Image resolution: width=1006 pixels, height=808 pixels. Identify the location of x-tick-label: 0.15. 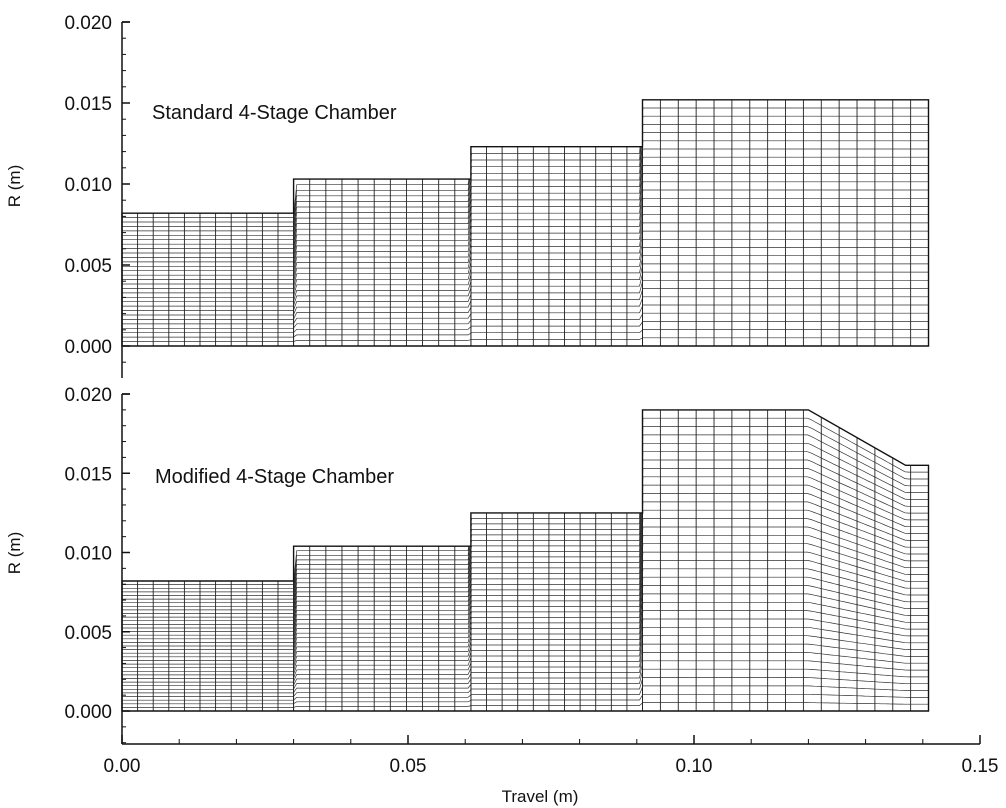
(980, 766).